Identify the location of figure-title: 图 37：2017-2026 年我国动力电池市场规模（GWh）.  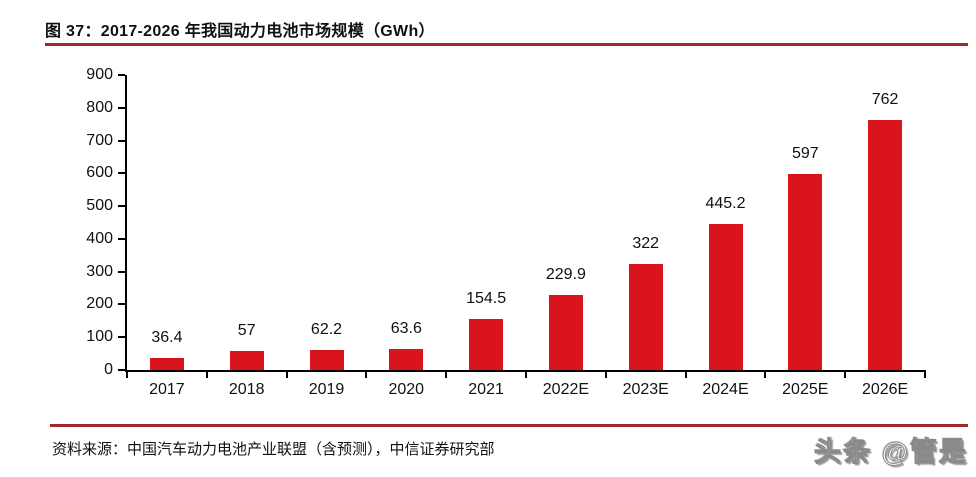
(240, 31).